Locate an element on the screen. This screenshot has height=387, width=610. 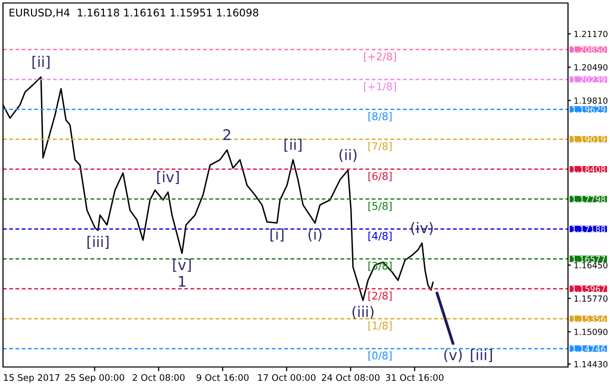
ref-line-label: 1.20850 is located at coordinates (589, 49).